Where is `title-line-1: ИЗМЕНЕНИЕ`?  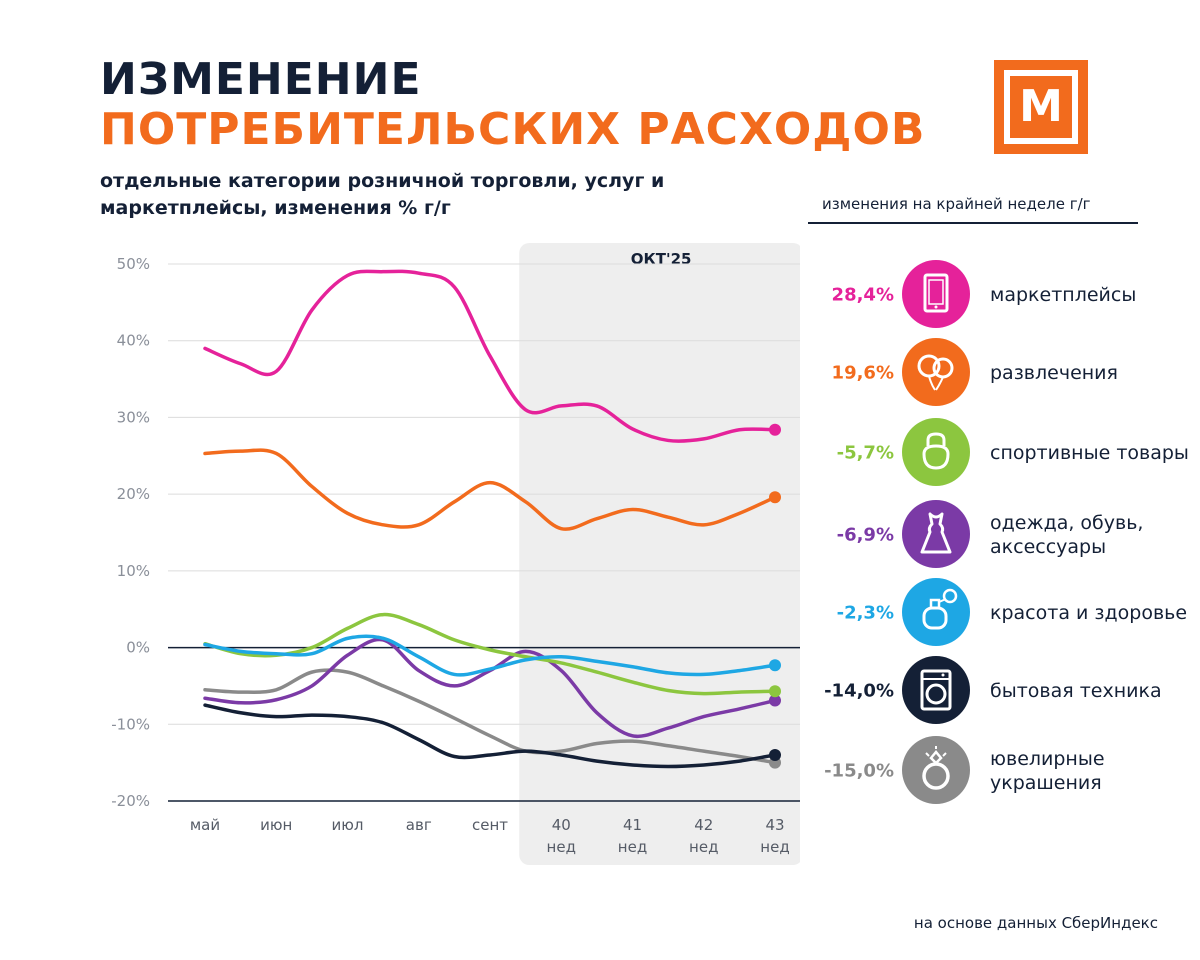
title-line-1: ИЗМЕНЕНИЕ is located at coordinates (261, 79).